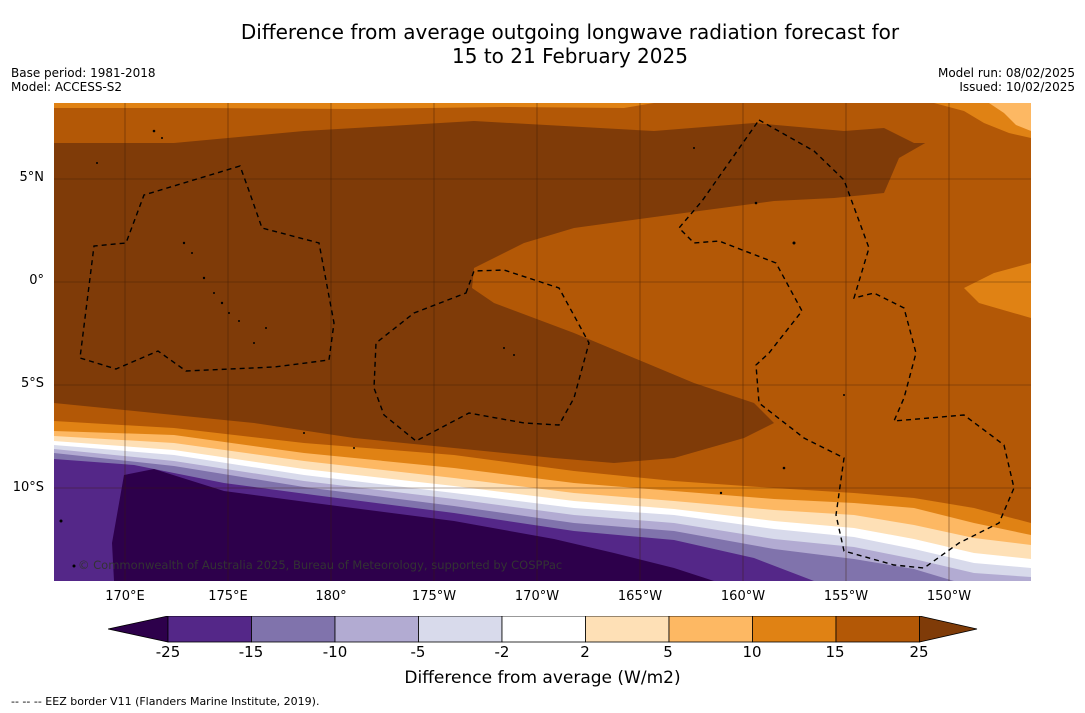 This screenshot has height=713, width=1085. What do you see at coordinates (537, 596) in the screenshot?
I see `lon-label-170w: 170°W` at bounding box center [537, 596].